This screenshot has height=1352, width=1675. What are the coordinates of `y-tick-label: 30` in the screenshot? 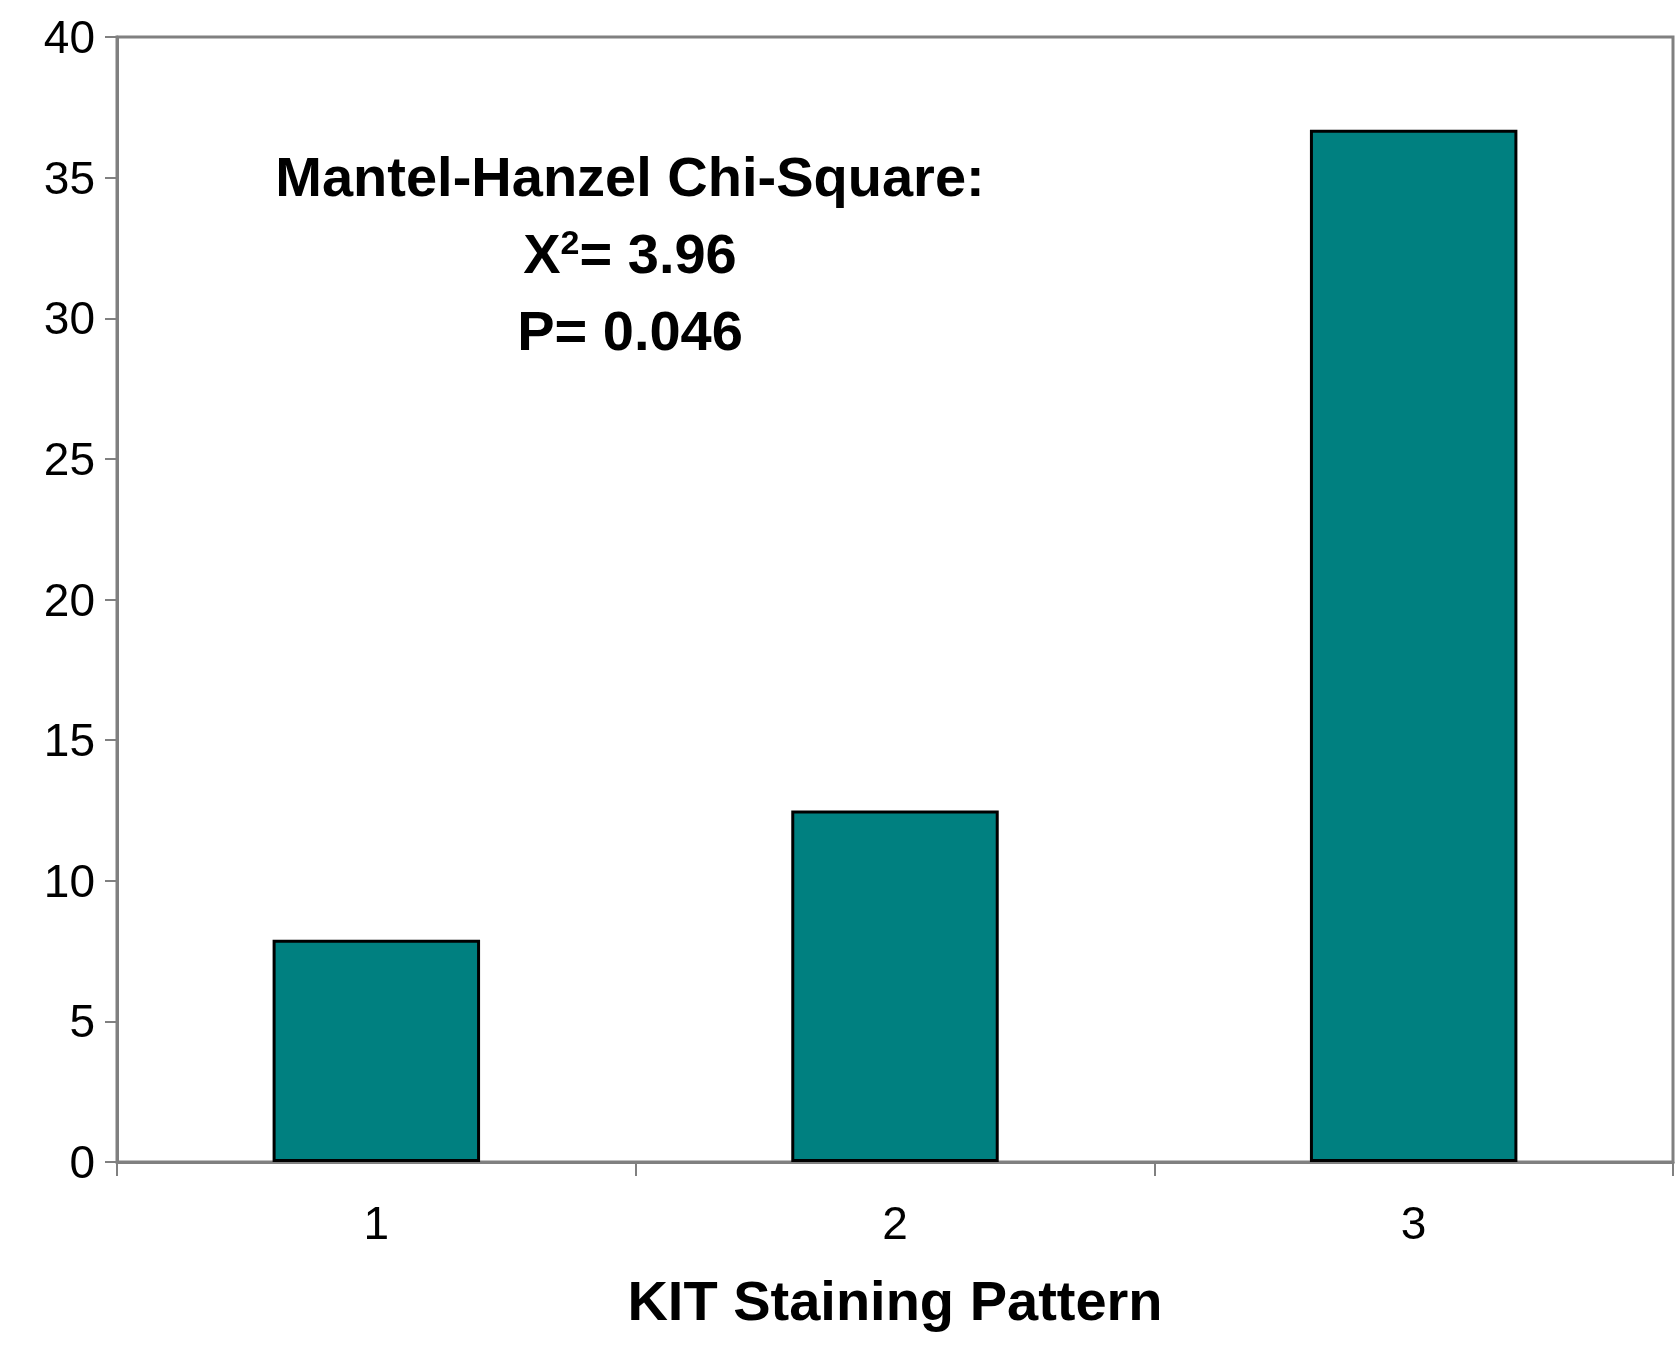 It's located at (69, 318).